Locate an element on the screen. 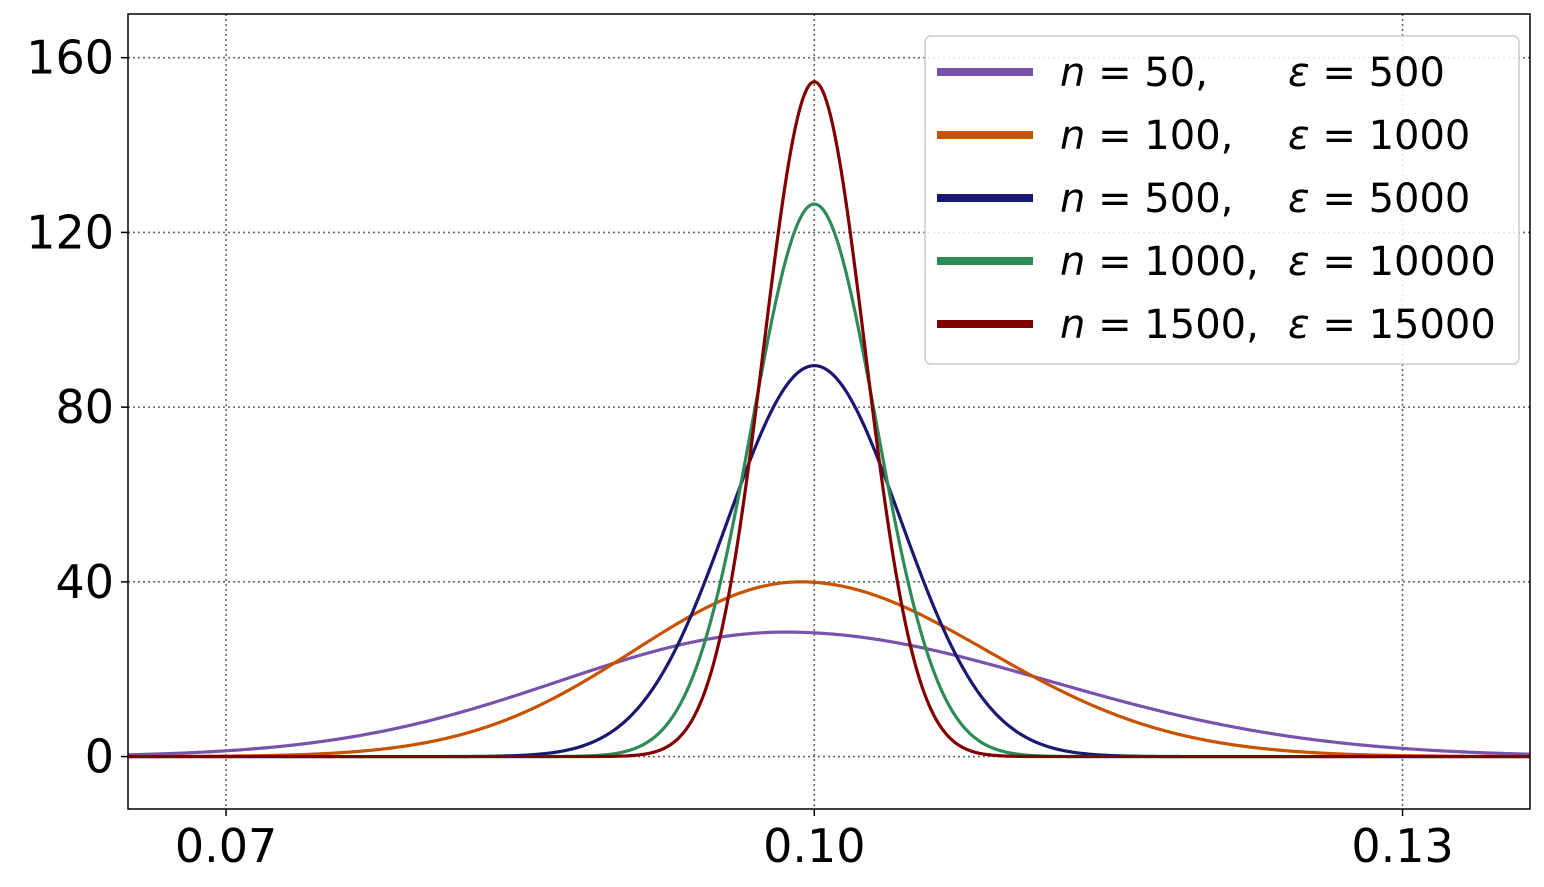 This screenshot has height=887, width=1544. legend-n-label: n = 1000, is located at coordinates (1159, 262).